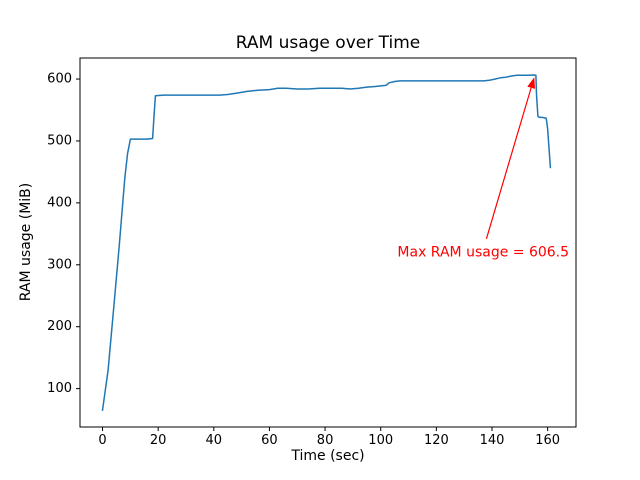 The image size is (640, 480). I want to click on annotation-text: Max RAM usage = 606.5, so click(483, 252).